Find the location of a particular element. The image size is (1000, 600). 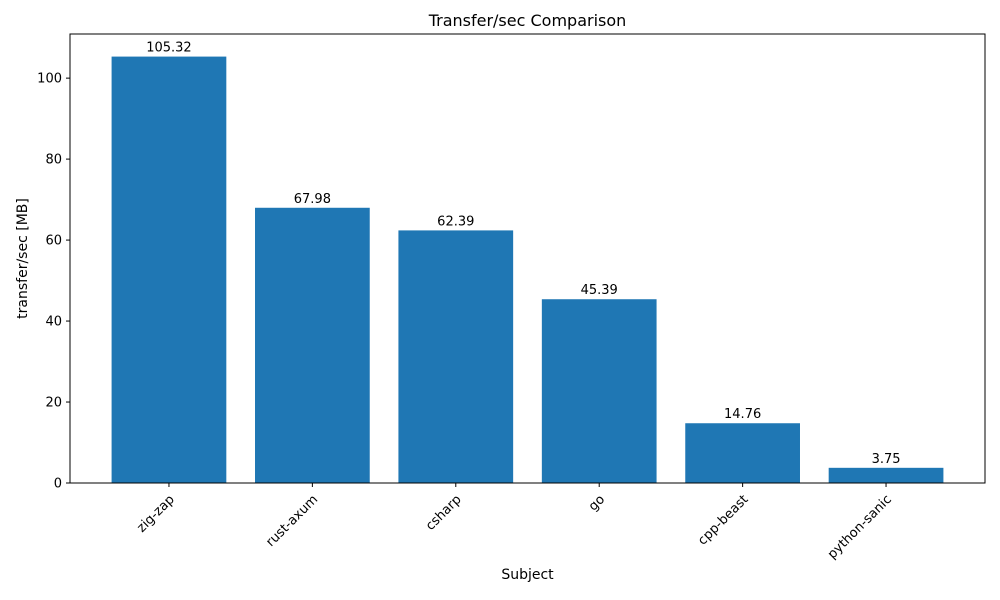

x-tick-label: cpp-beast is located at coordinates (723, 520).